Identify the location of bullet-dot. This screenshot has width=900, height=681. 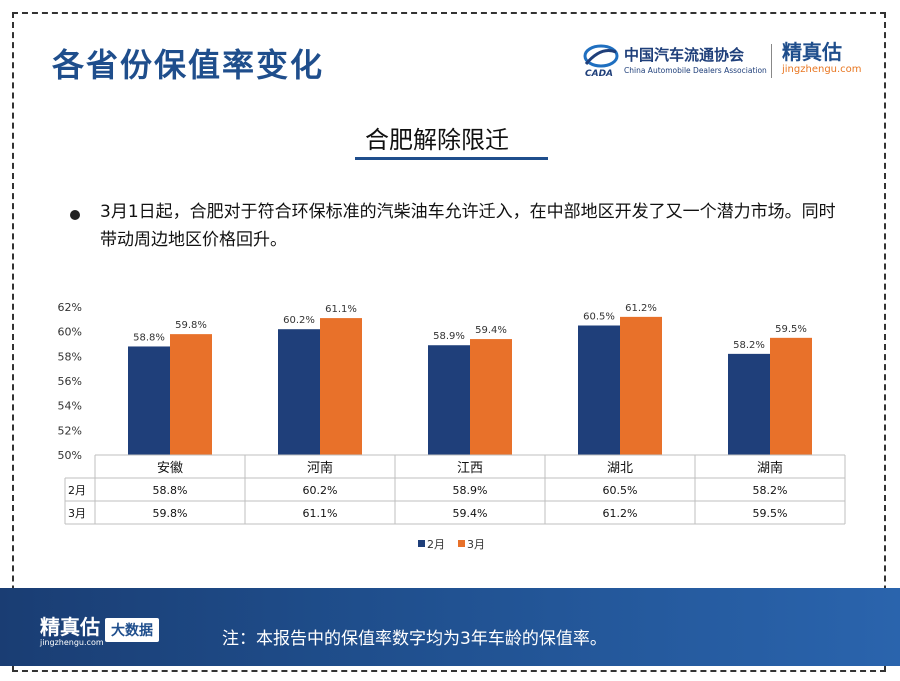
(75, 215).